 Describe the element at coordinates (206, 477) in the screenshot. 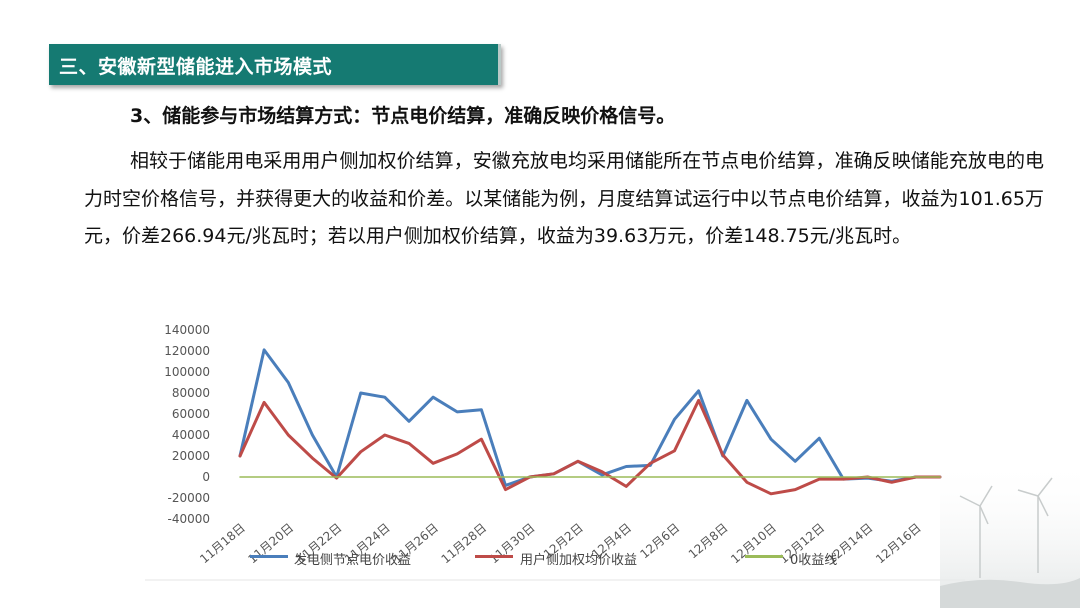

I see `y-tick-label: 0` at that location.